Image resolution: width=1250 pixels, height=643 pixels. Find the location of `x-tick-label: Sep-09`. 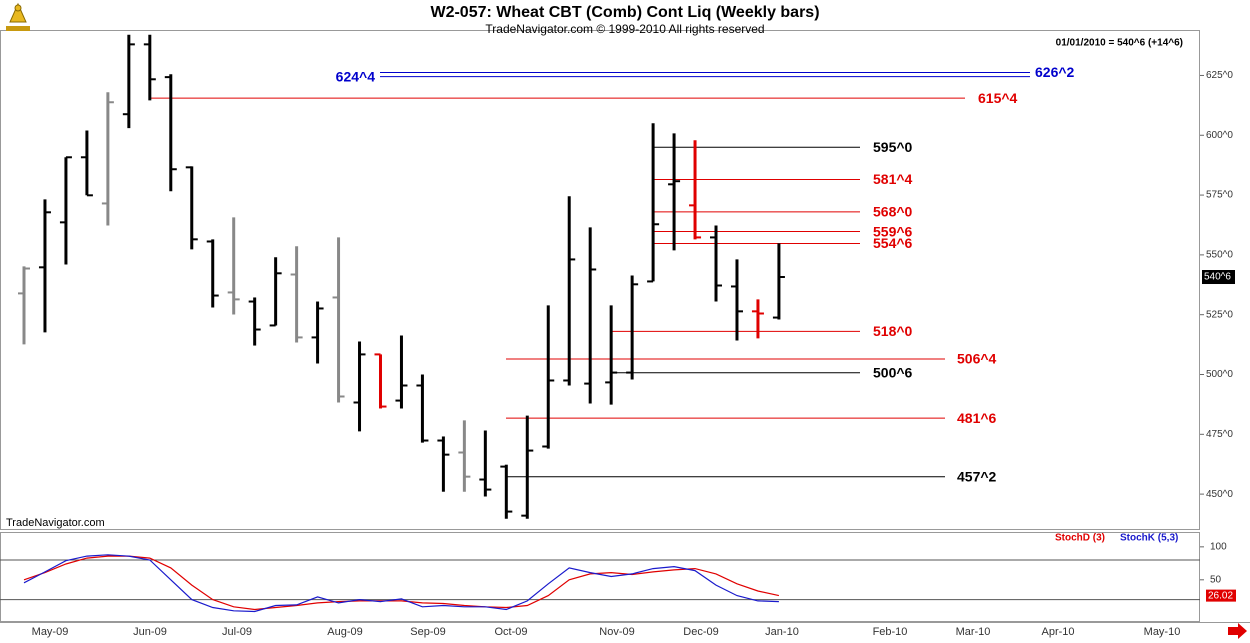

x-tick-label: Sep-09 is located at coordinates (427, 632).